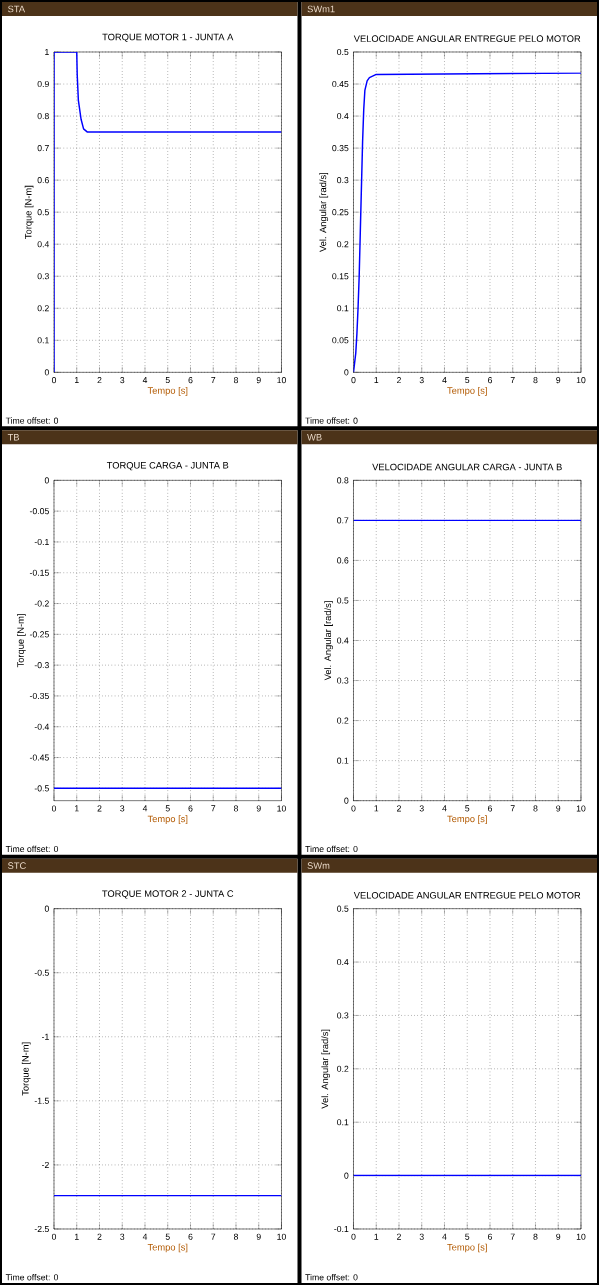 The width and height of the screenshot is (599, 1285). Describe the element at coordinates (340, 84) in the screenshot. I see `y-tick-label: 0.45` at that location.